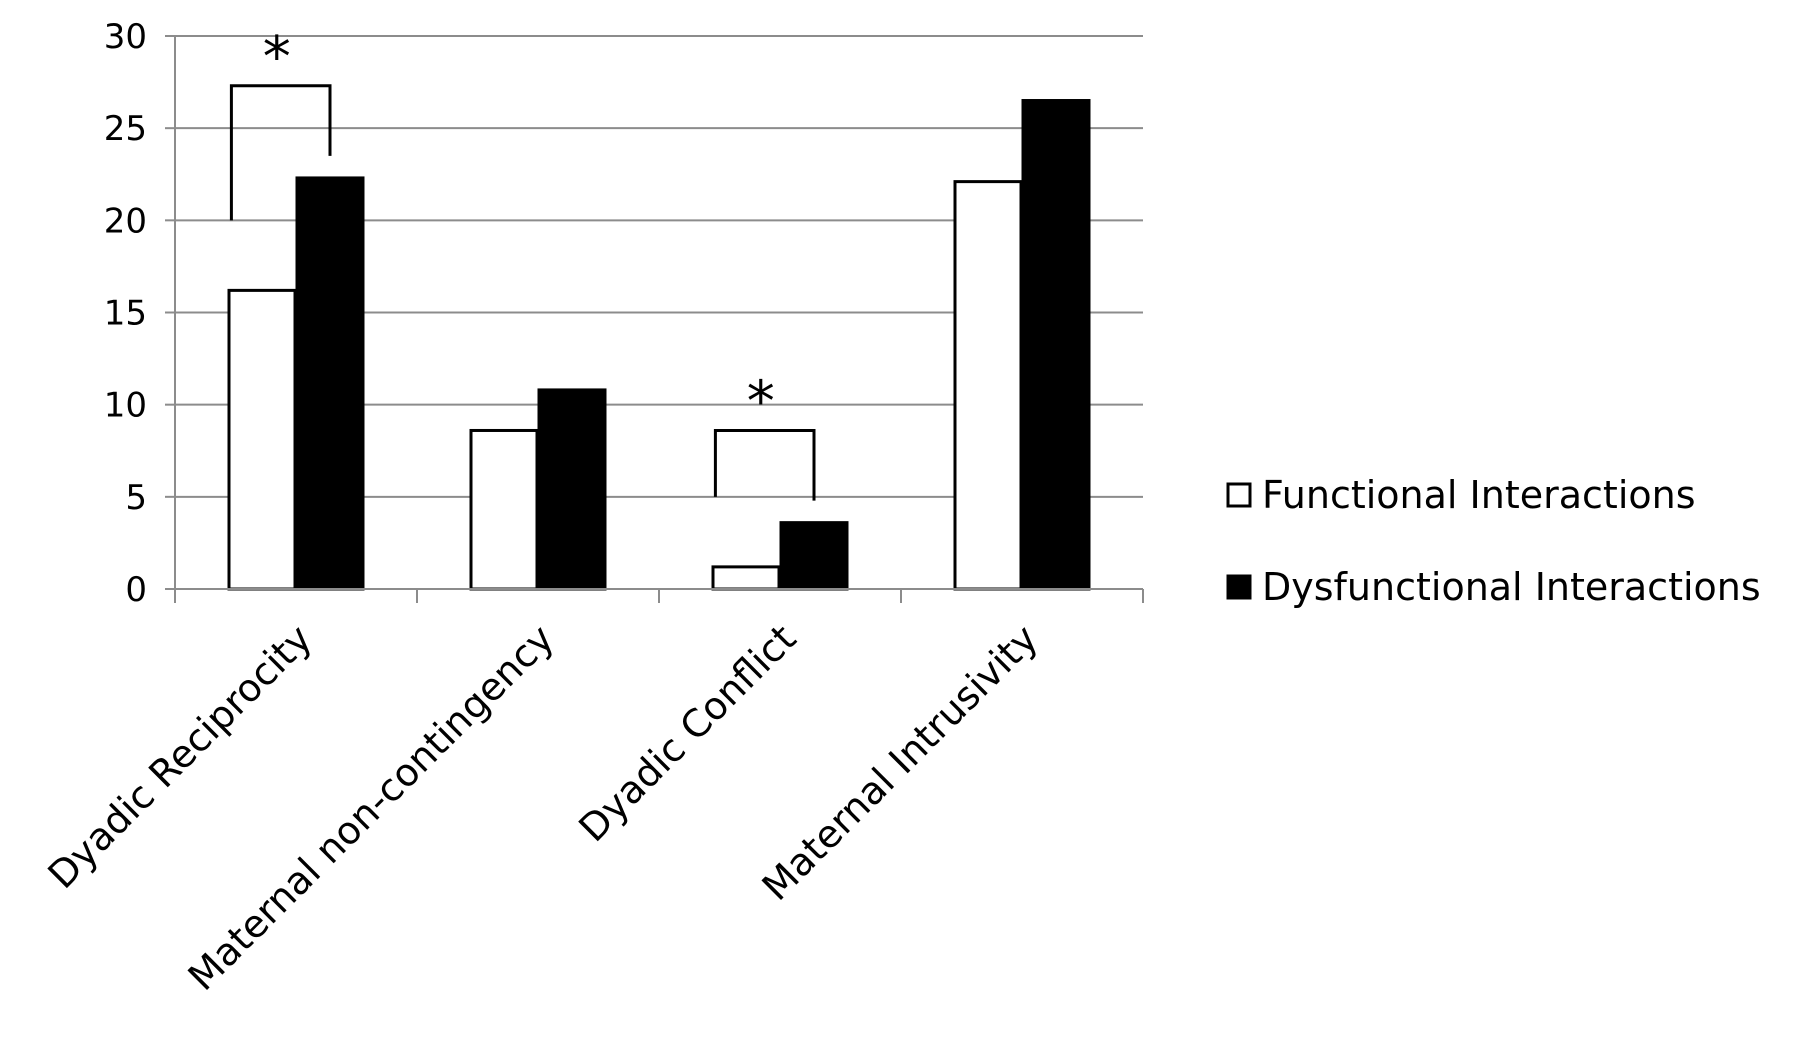 The height and width of the screenshot is (1064, 1800). I want to click on y-axis: 0 5 10 15 20 25 30, so click(140, 313).